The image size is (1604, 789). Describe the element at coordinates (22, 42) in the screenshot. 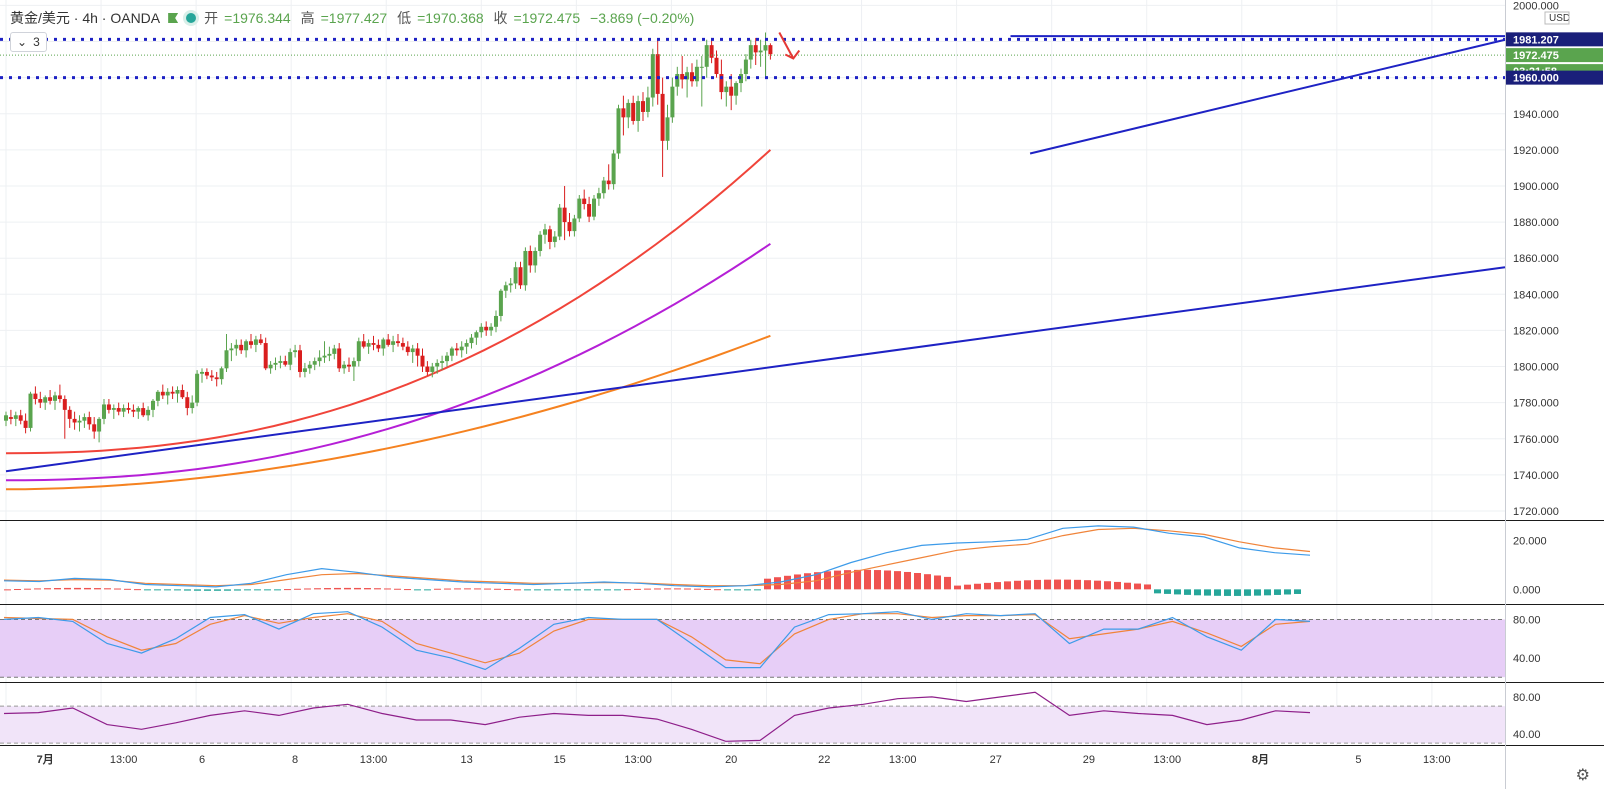

I see `chevron-down-icon: ⌄` at that location.